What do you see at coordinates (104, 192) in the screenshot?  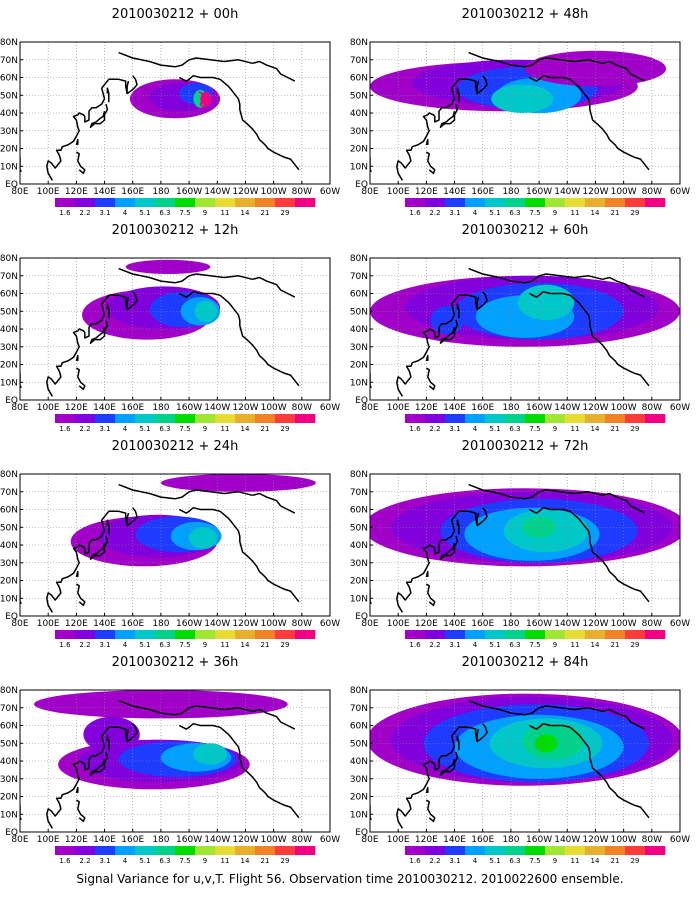 I see `lon-tick-label: 140E` at bounding box center [104, 192].